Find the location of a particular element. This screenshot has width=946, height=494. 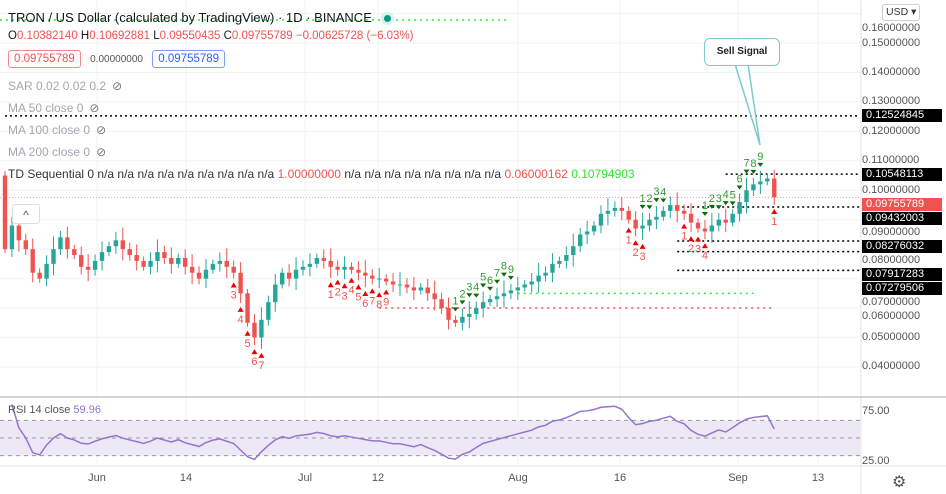

td-buy-count: 5 is located at coordinates (247, 344).